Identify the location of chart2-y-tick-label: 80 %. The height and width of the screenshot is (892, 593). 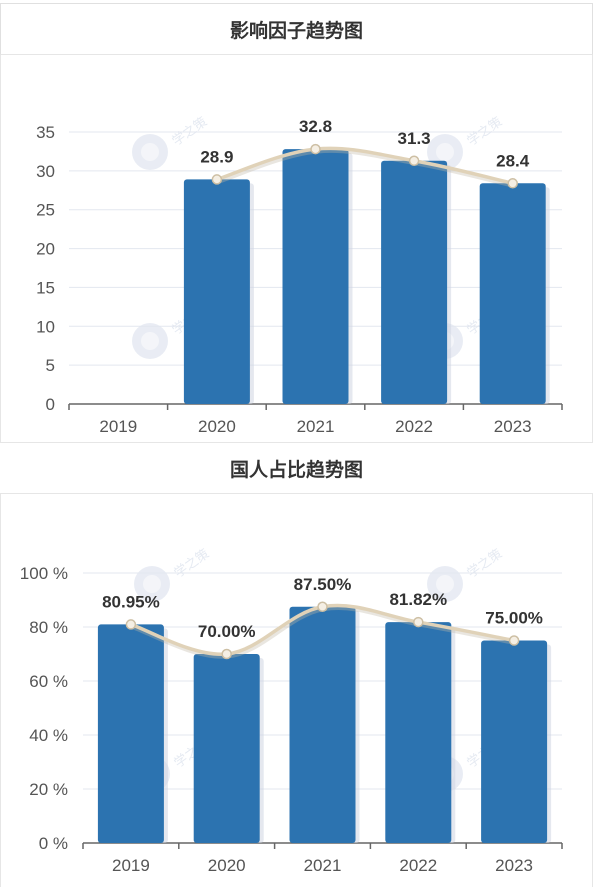
(48, 627).